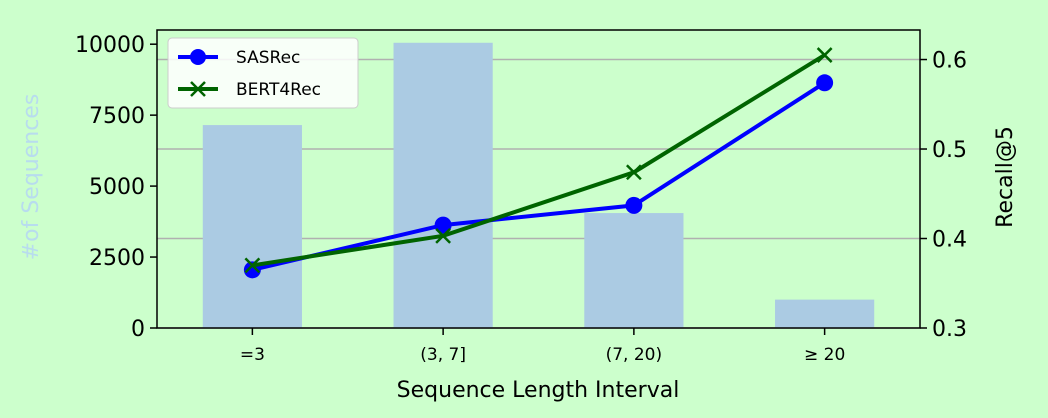 The width and height of the screenshot is (1048, 418). I want to click on y-tick-label-right: 0.4, so click(949, 240).